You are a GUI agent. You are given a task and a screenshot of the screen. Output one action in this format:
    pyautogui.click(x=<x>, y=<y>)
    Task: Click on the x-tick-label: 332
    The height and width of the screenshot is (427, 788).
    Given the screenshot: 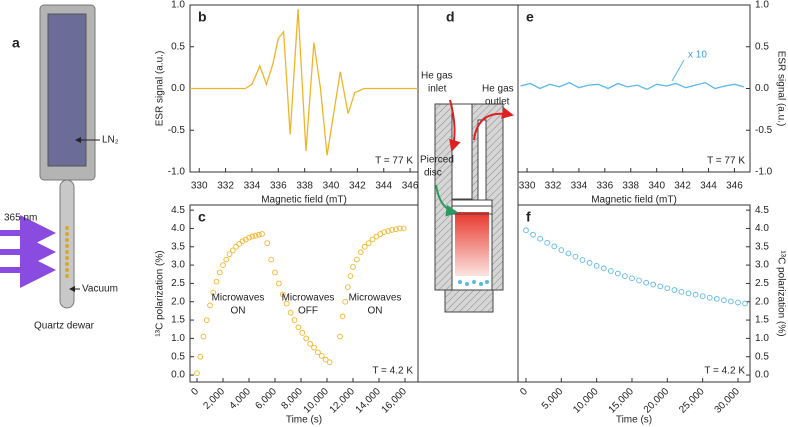 What is the action you would take?
    pyautogui.click(x=225, y=186)
    